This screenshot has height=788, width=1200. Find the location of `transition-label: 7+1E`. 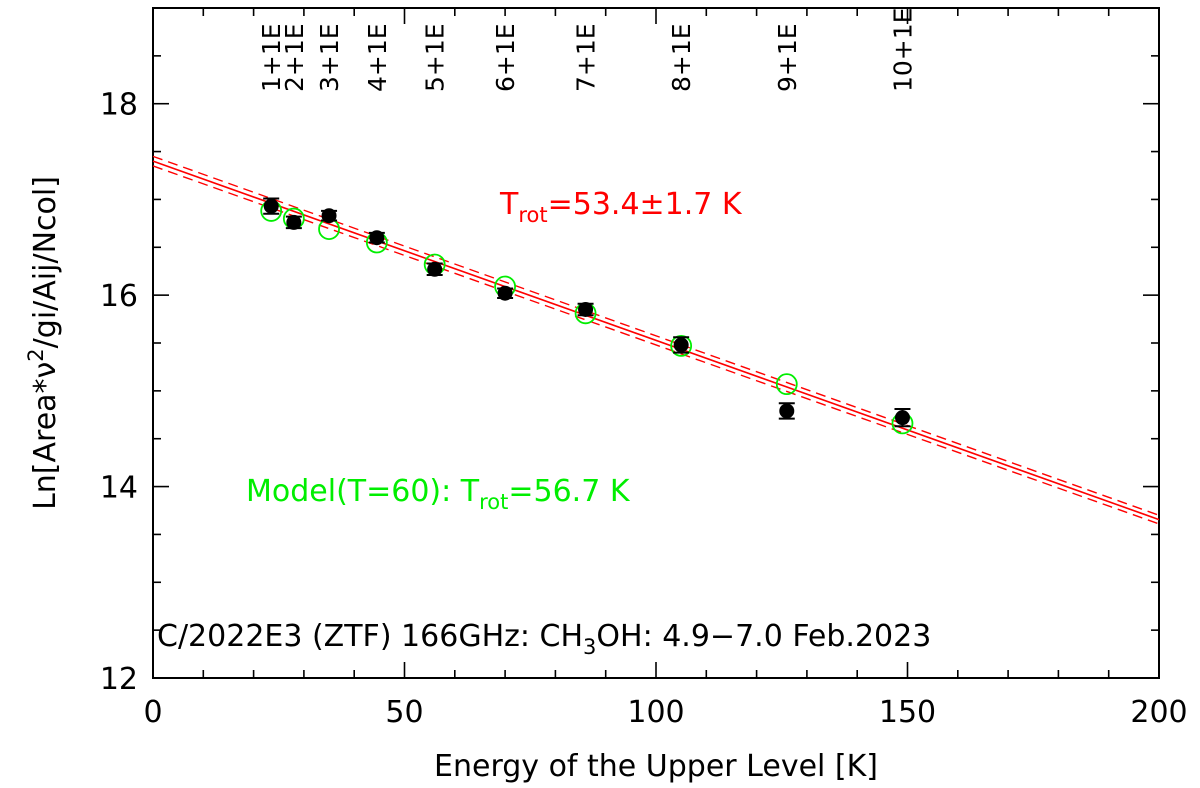

transition-label: 7+1E is located at coordinates (586, 57).